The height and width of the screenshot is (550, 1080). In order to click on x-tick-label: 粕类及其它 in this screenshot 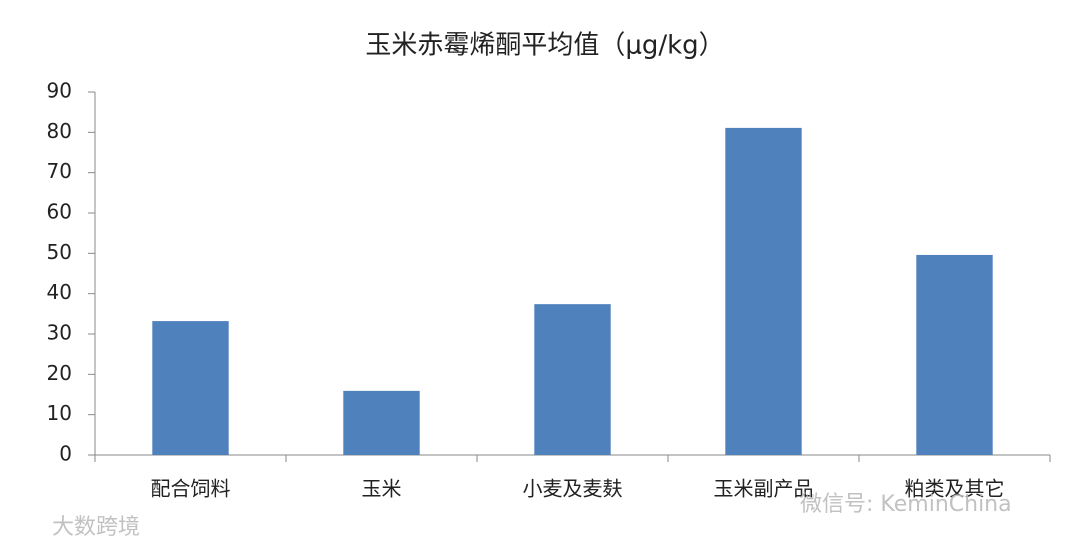, I will do `click(955, 489)`.